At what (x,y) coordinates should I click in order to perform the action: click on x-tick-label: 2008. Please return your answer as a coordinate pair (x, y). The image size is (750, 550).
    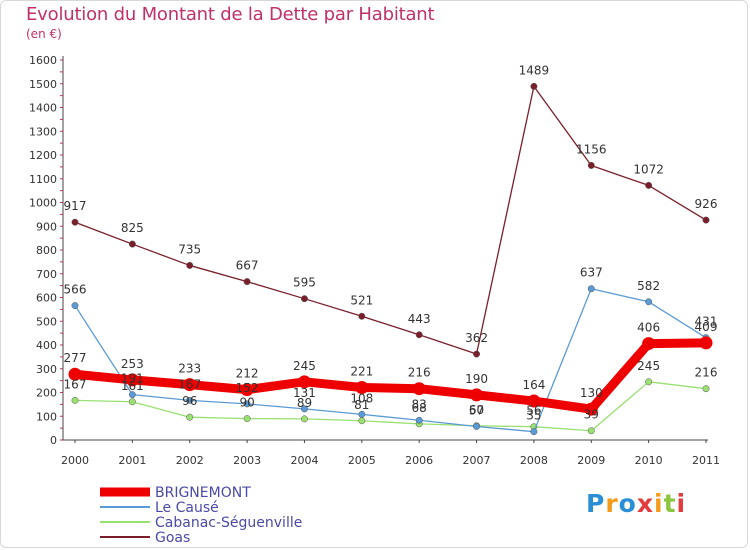
    Looking at the image, I should click on (534, 460).